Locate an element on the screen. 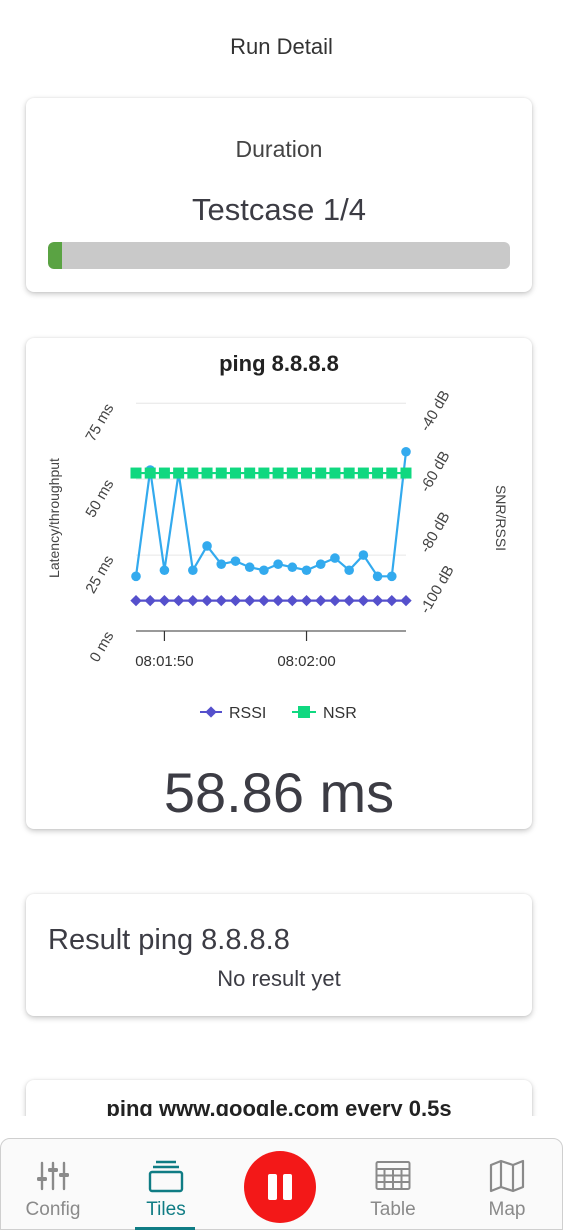  result-card: Result ping 8.8.8.8 No result yet is located at coordinates (279, 955).